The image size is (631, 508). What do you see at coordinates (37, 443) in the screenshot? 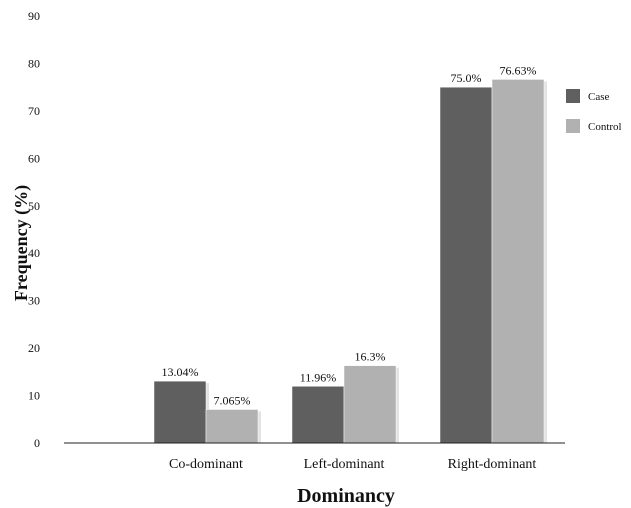
I see `y-tick-label: 0` at bounding box center [37, 443].